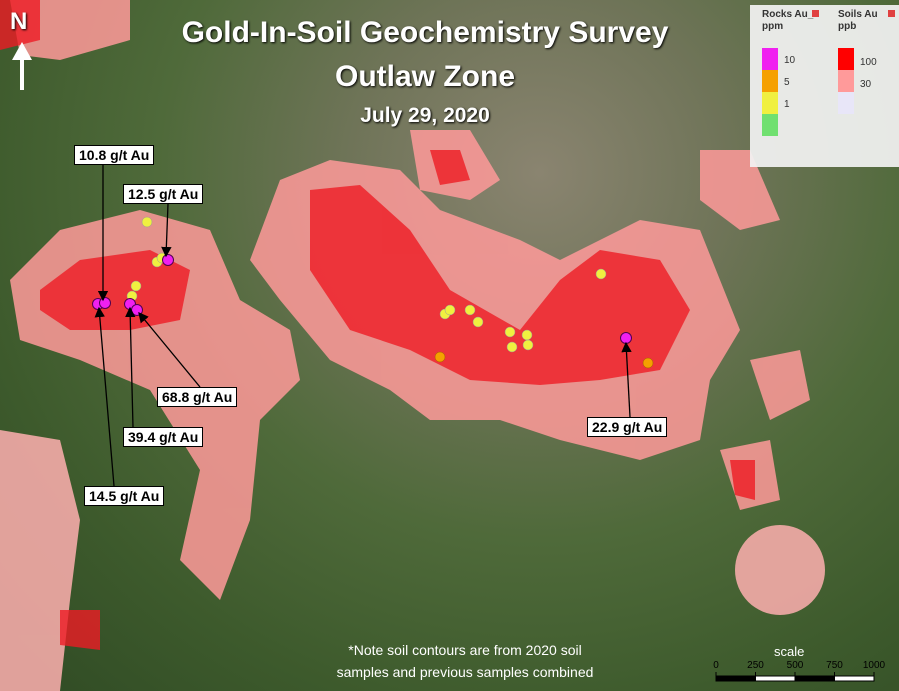 This screenshot has height=691, width=899. I want to click on legend-label: 5, so click(787, 82).